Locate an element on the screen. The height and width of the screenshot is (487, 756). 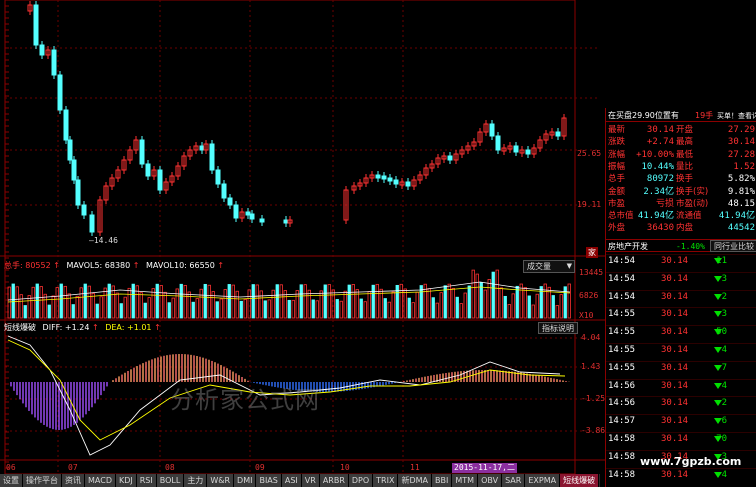
tab-news: 资讯 is located at coordinates (73, 480).